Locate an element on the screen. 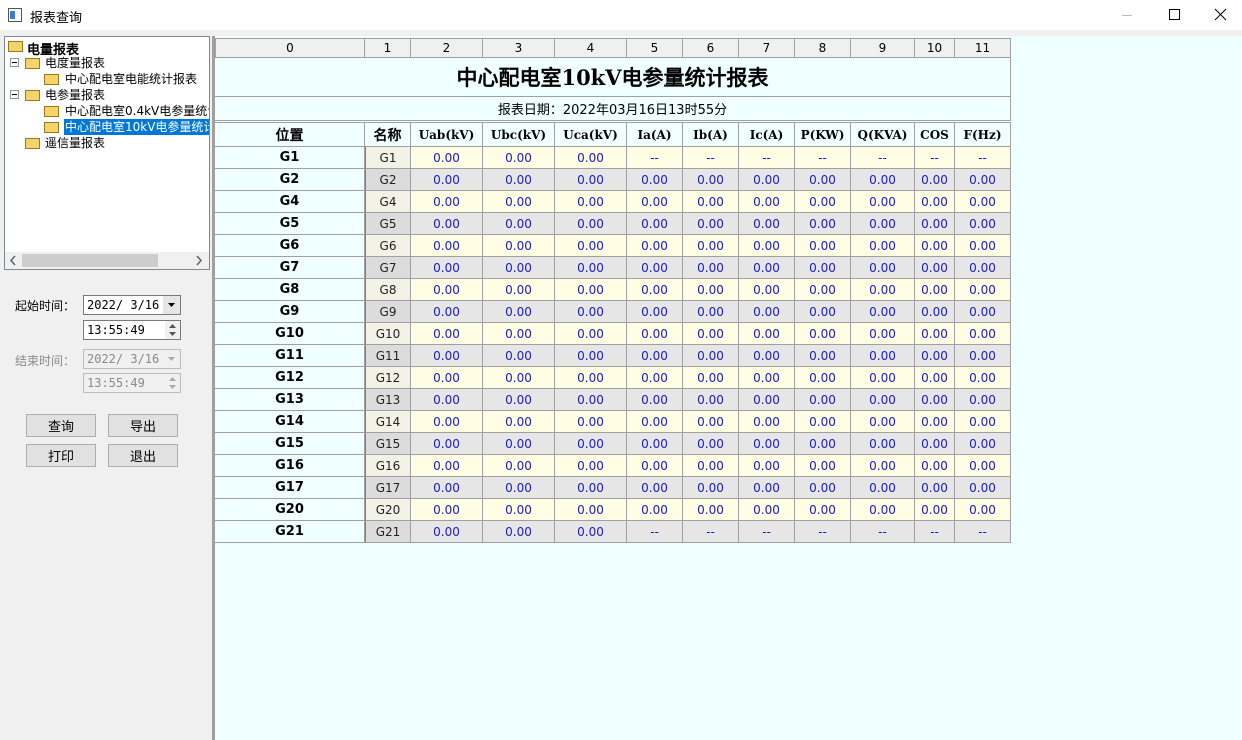  column-header: Q(KVA) is located at coordinates (883, 134).